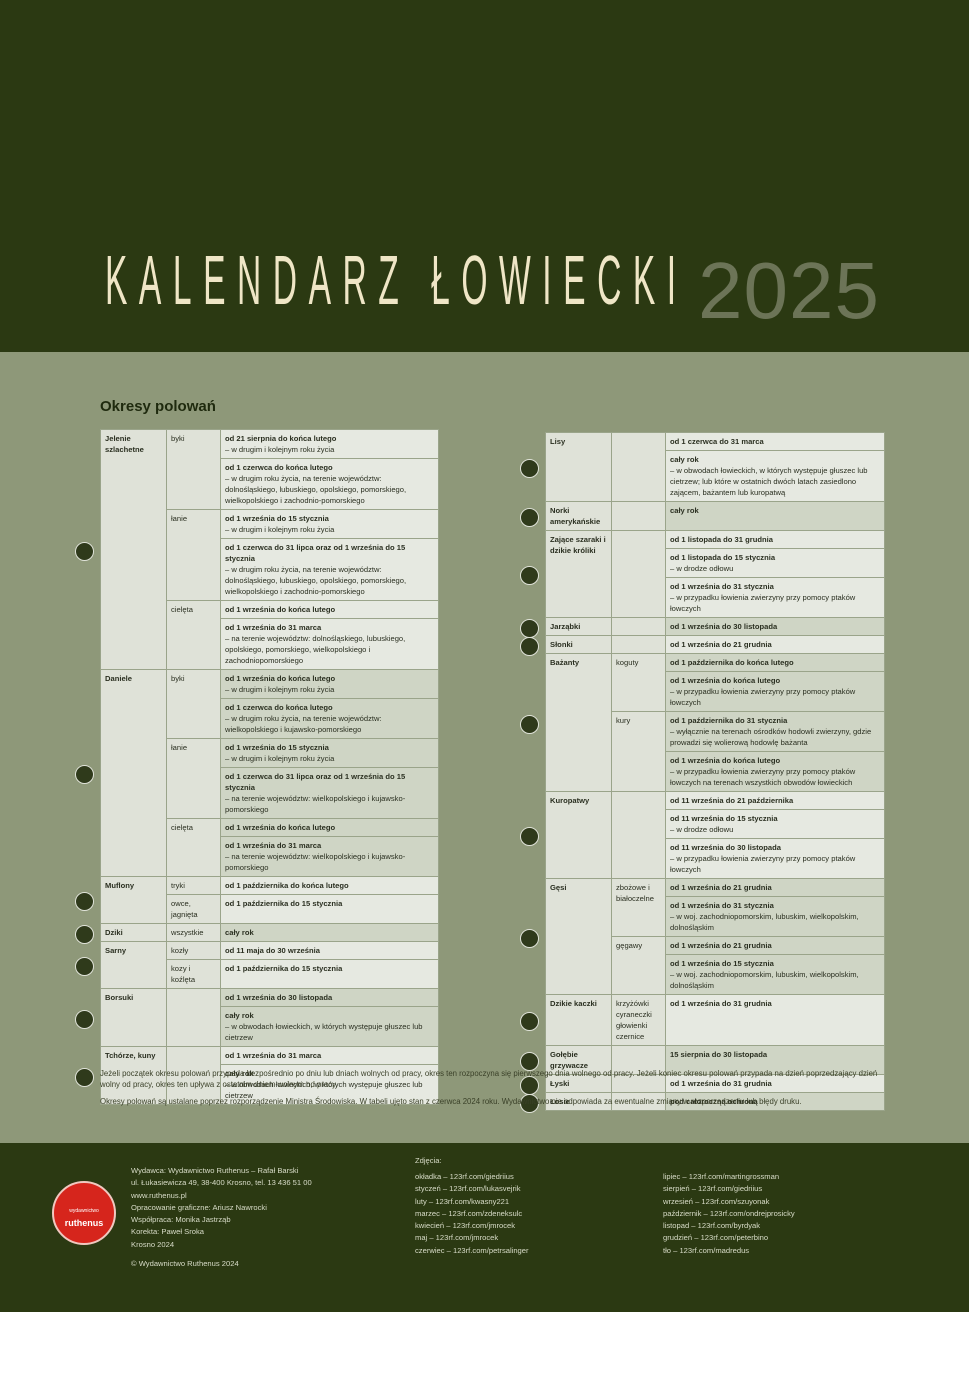  What do you see at coordinates (193, 885) in the screenshot?
I see `subgroup: tryki` at bounding box center [193, 885].